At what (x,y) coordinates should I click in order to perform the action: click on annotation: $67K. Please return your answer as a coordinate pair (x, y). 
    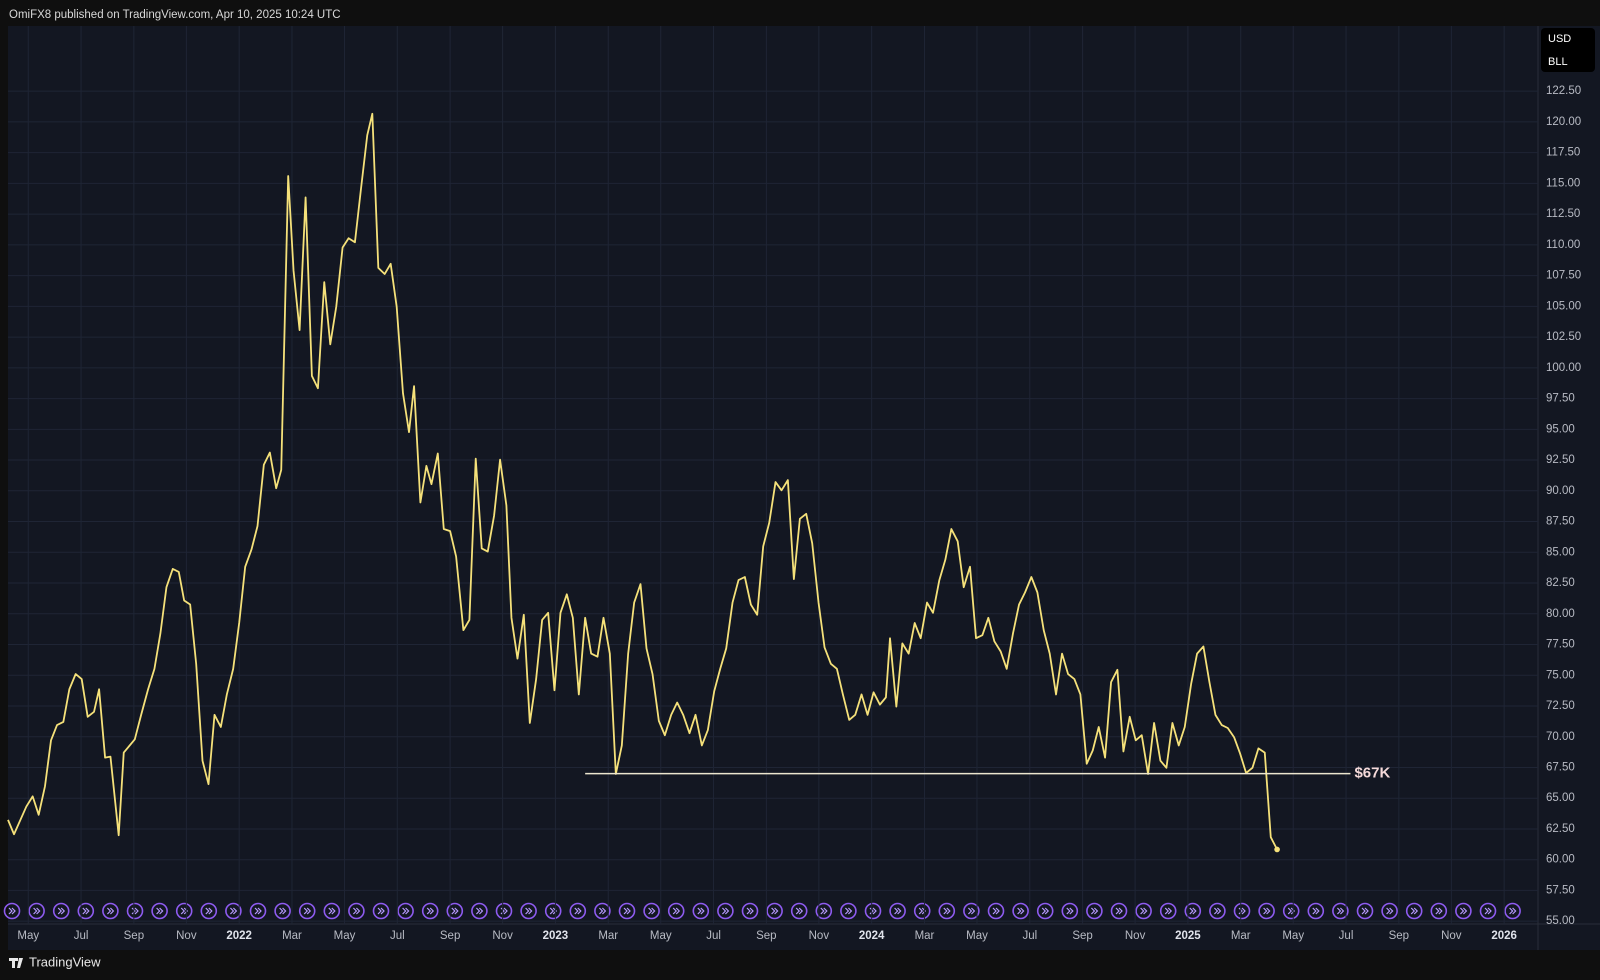
    Looking at the image, I should click on (1372, 773).